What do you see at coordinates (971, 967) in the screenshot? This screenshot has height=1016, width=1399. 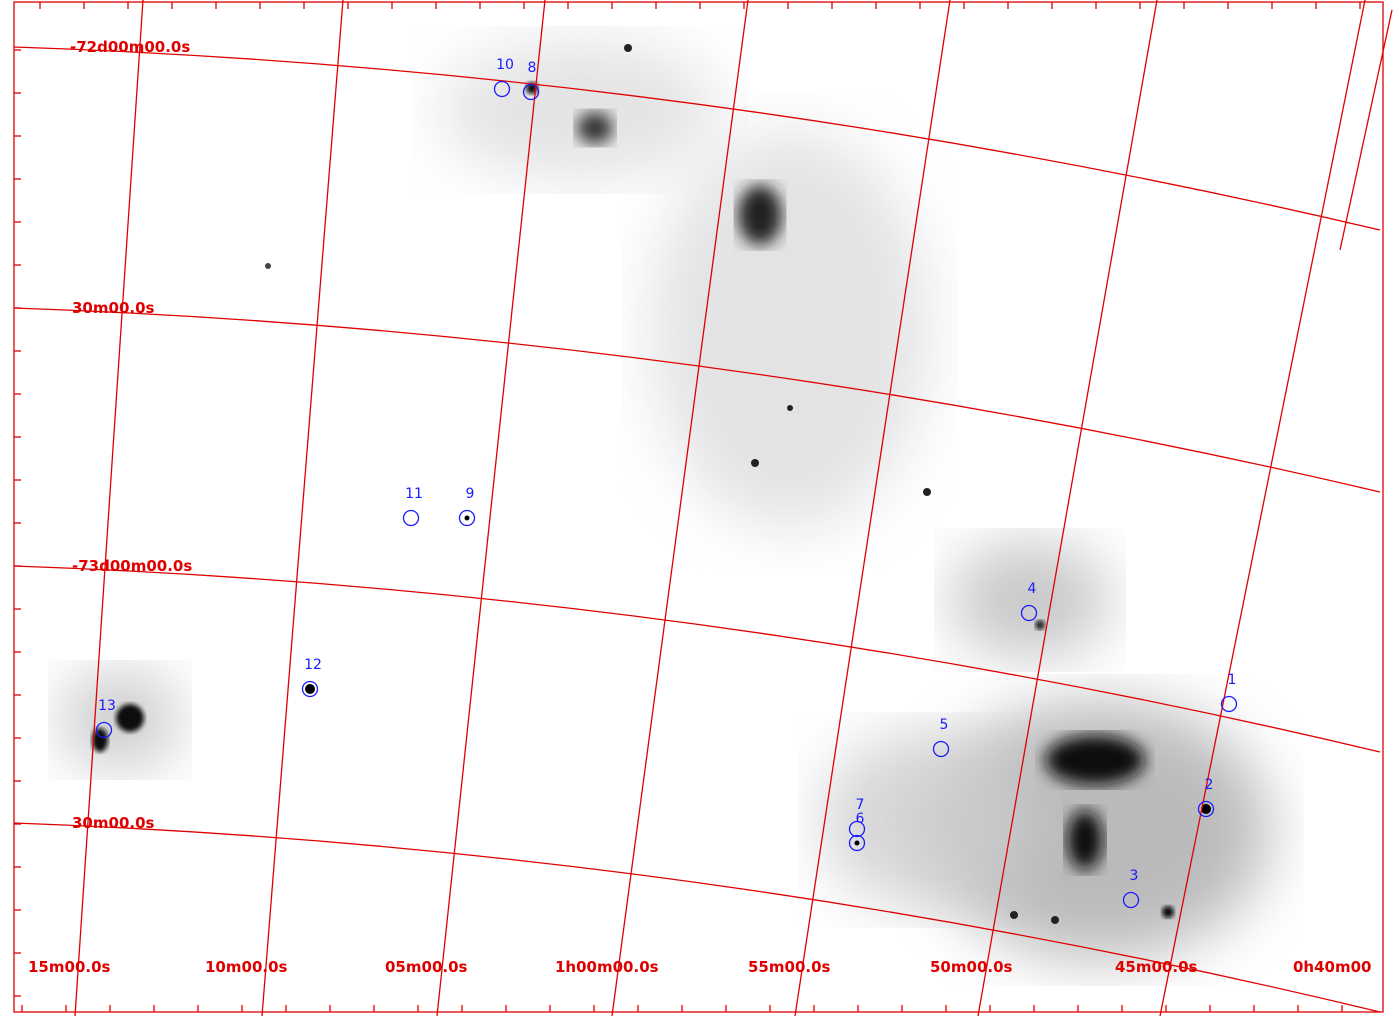 I see `ra-label: 50m00.0s` at bounding box center [971, 967].